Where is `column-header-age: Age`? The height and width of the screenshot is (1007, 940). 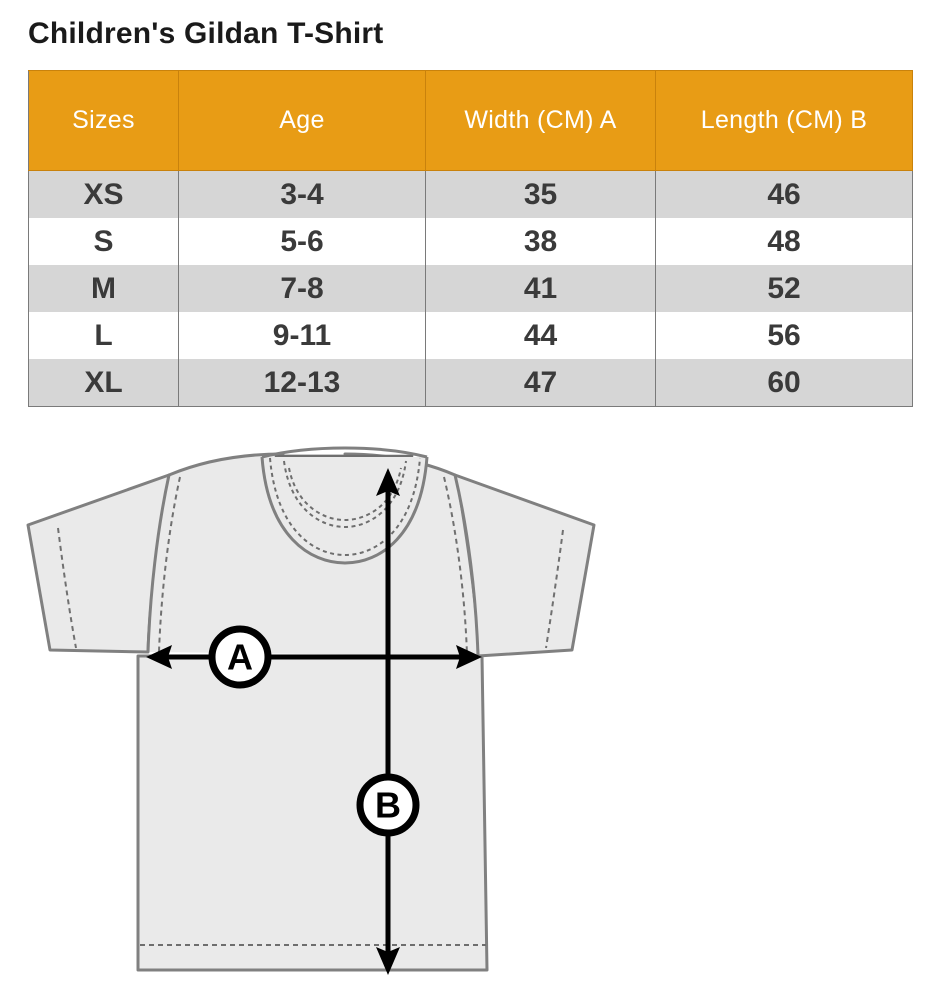 column-header-age: Age is located at coordinates (302, 120).